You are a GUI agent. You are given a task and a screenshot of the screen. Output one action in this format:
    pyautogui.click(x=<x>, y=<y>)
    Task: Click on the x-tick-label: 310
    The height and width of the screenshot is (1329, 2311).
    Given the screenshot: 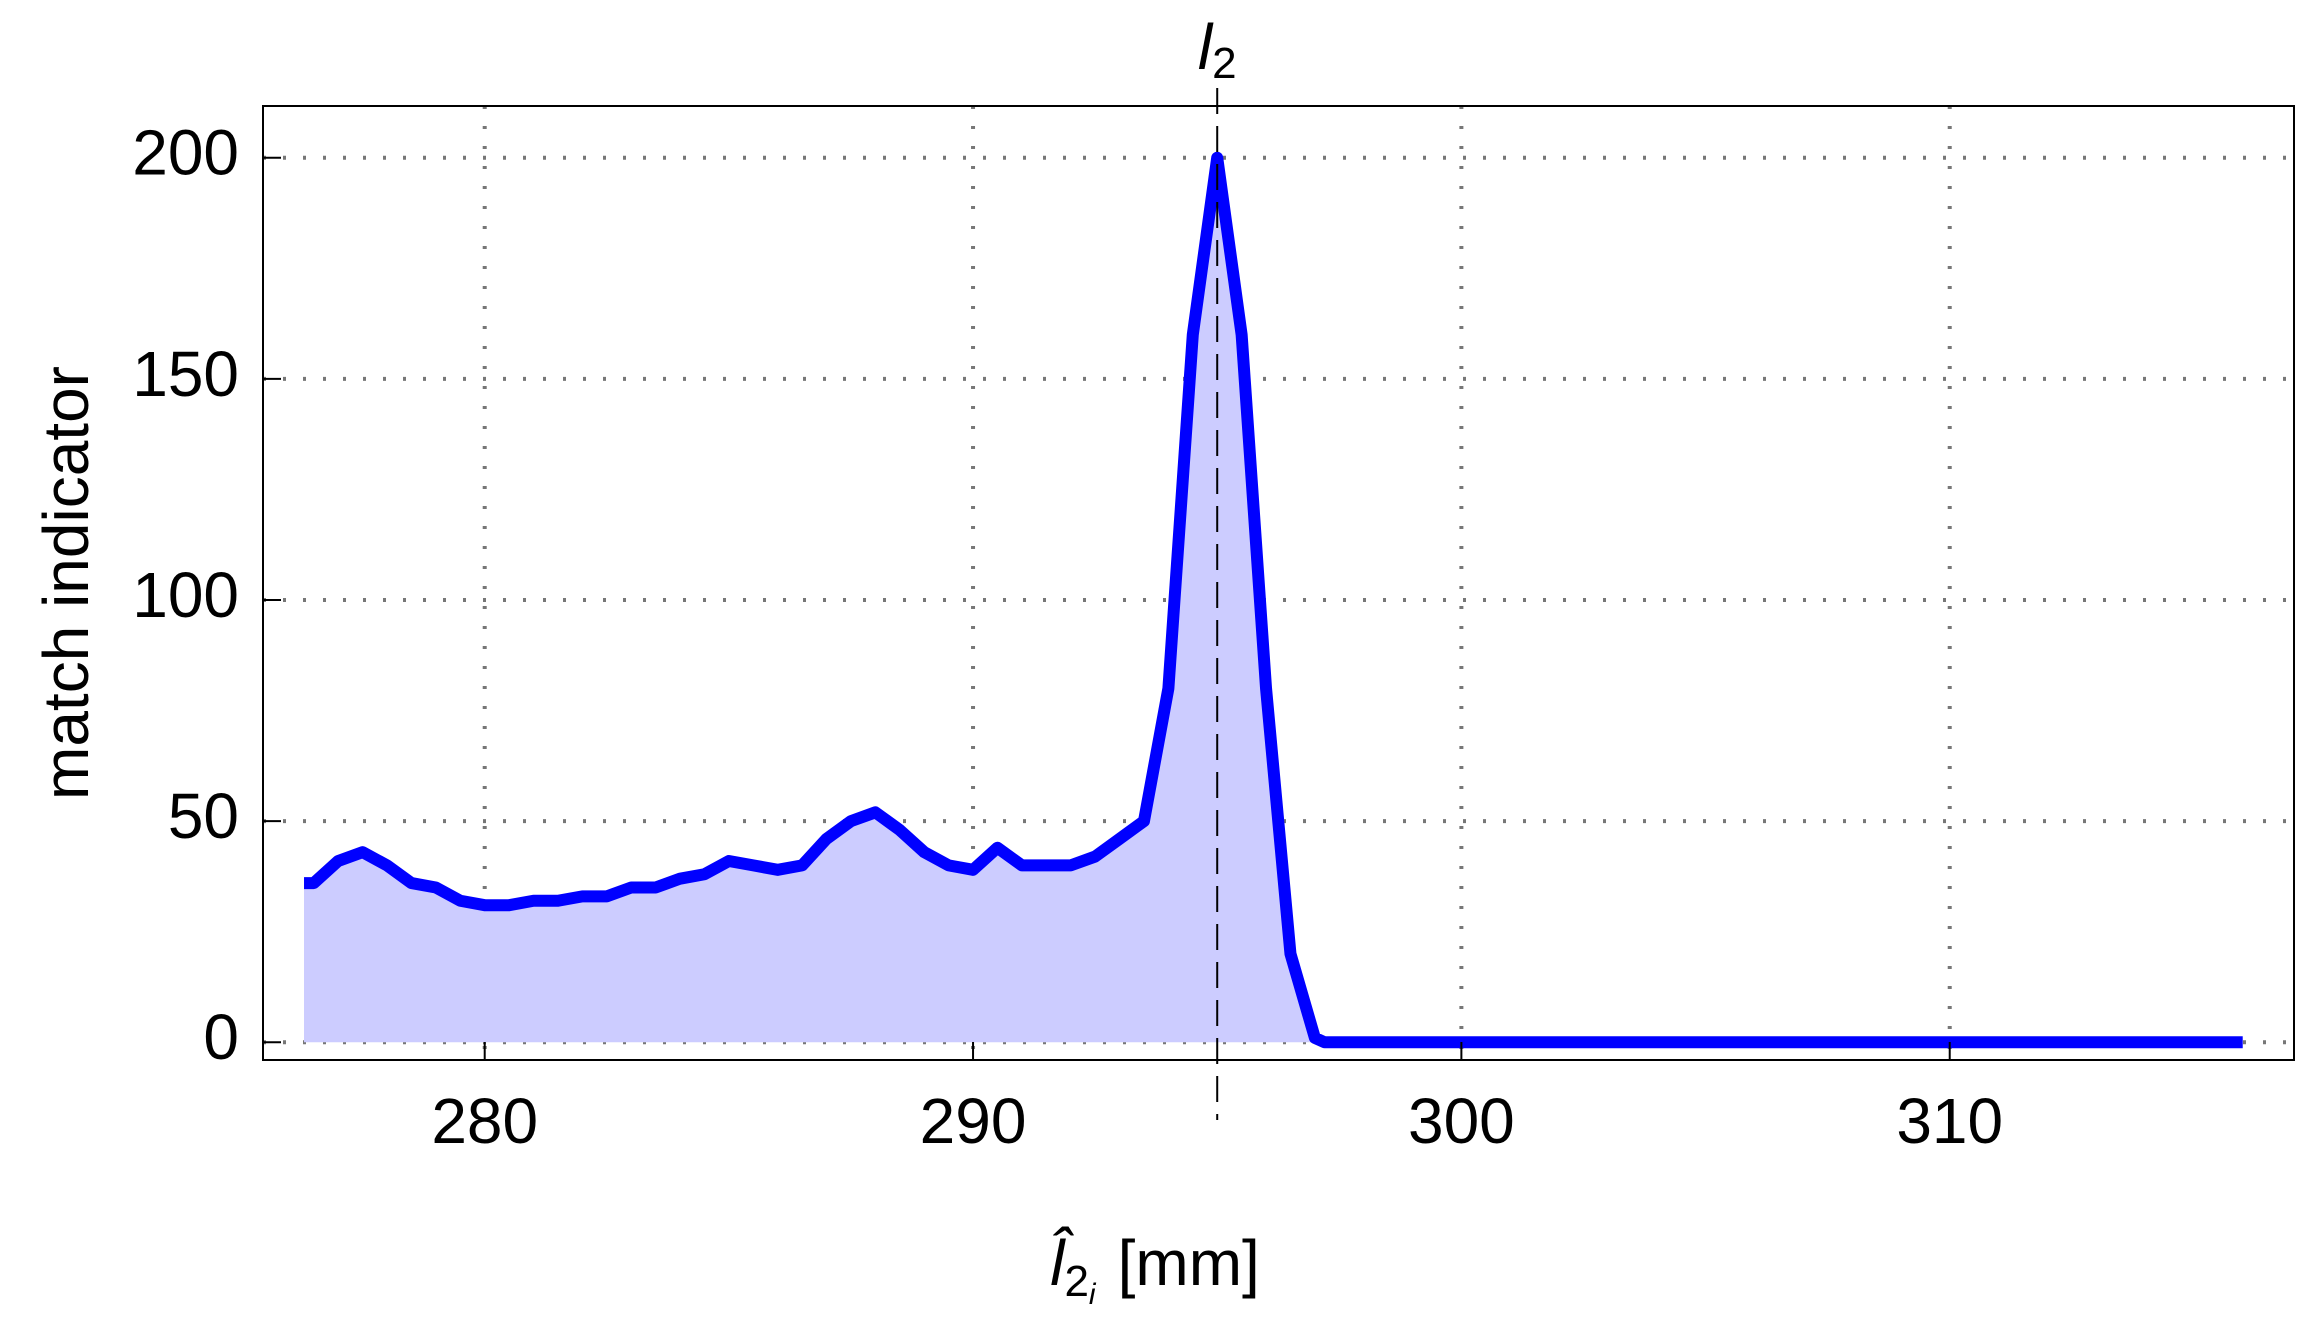 What is the action you would take?
    pyautogui.click(x=1949, y=1121)
    